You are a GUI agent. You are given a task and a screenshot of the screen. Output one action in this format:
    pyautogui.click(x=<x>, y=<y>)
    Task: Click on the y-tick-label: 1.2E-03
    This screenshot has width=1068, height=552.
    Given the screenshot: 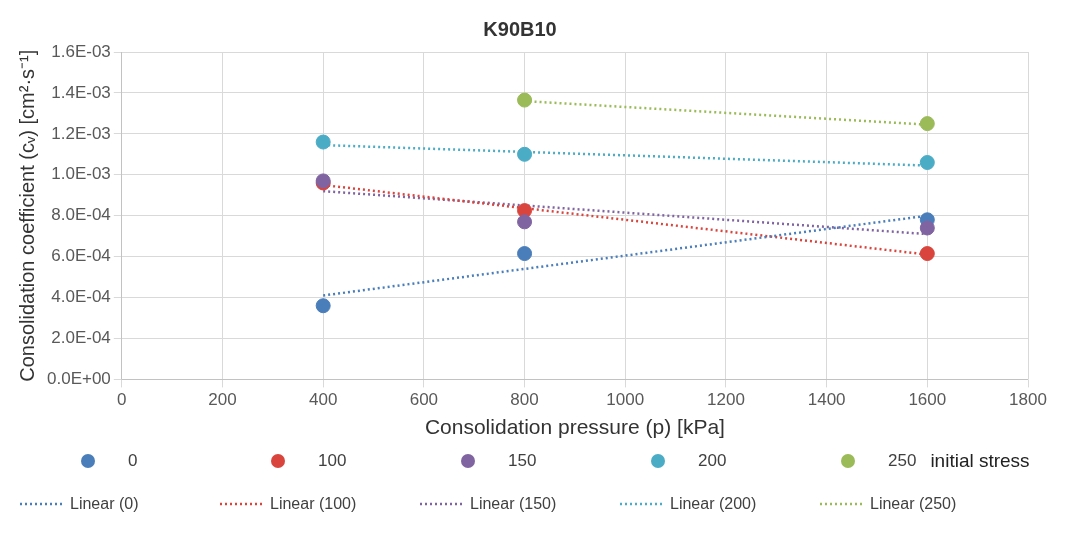 What is the action you would take?
    pyautogui.click(x=81, y=133)
    